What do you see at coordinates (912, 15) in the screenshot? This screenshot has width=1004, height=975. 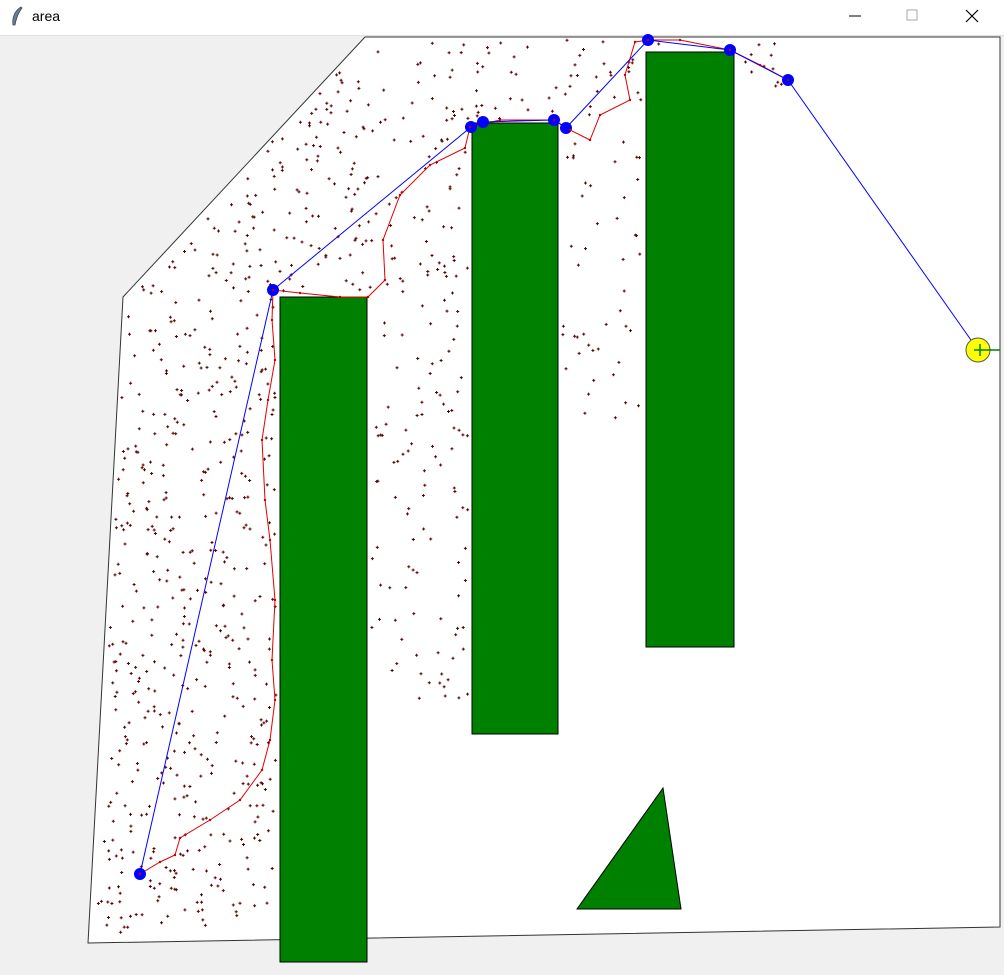 I see `maximize-button` at bounding box center [912, 15].